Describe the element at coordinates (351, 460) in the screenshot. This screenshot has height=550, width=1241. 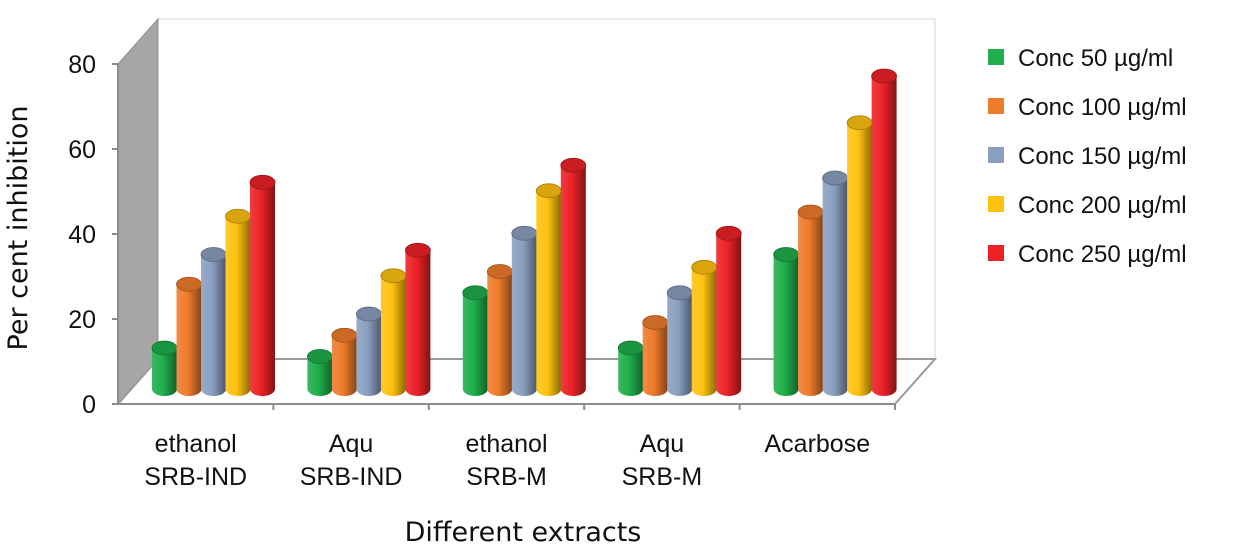
I see `category-label: Aqu SRB-IND` at that location.